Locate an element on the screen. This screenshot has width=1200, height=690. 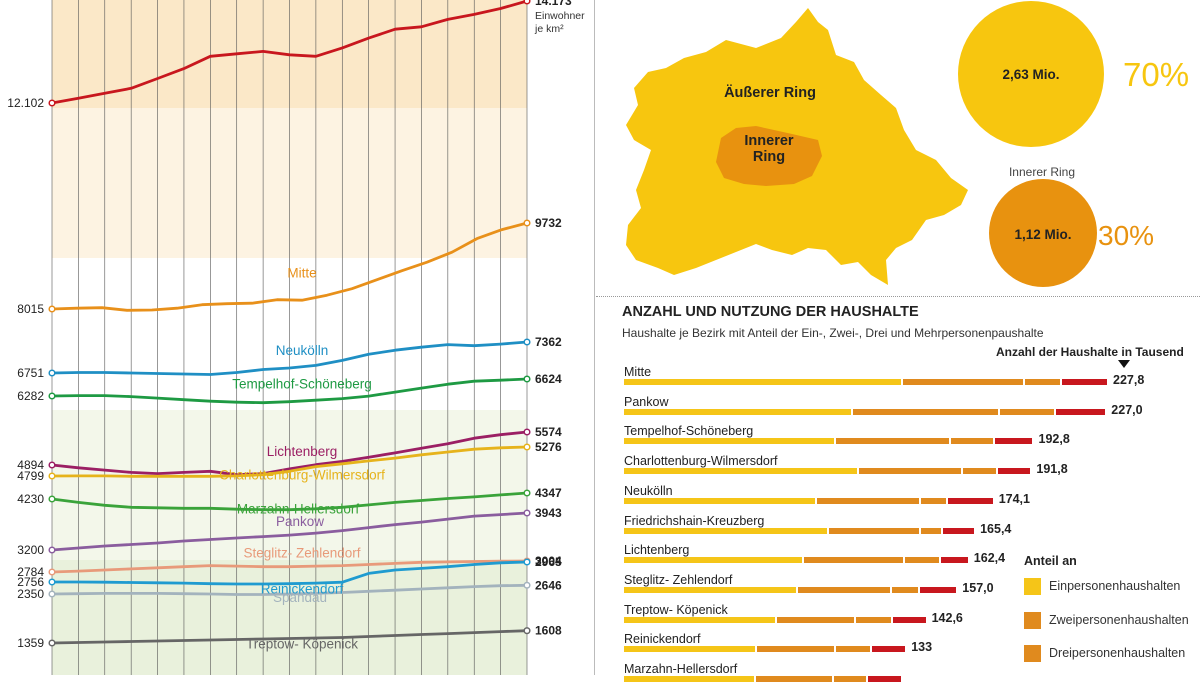
households-row: Tempelhof-Schöneberg 192,8 is located at coordinates (904, 438).